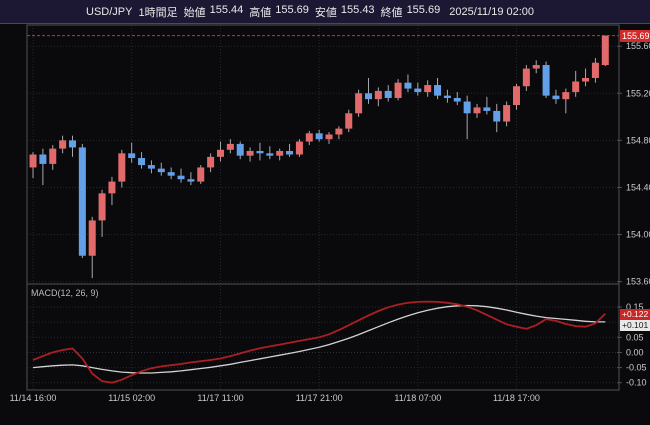 The height and width of the screenshot is (425, 650). I want to click on signal-line, so click(319, 339).